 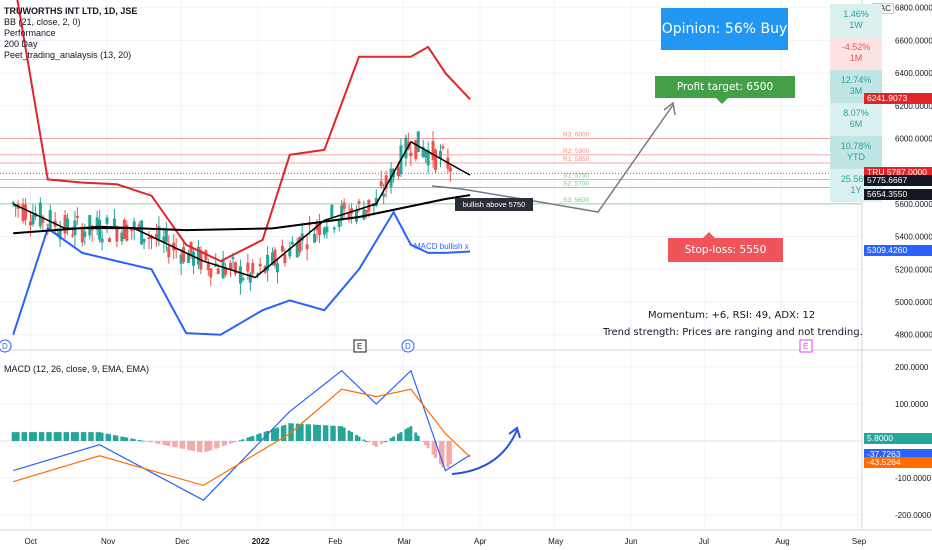 What do you see at coordinates (21, 44) in the screenshot?
I see `legend-200day: 200 Day` at bounding box center [21, 44].